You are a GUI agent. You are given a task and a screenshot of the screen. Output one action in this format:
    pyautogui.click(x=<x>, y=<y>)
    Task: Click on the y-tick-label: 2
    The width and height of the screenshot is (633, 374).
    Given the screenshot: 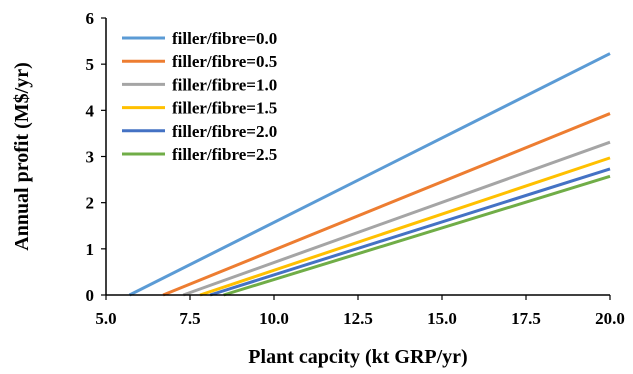 What is the action you would take?
    pyautogui.click(x=90, y=203)
    